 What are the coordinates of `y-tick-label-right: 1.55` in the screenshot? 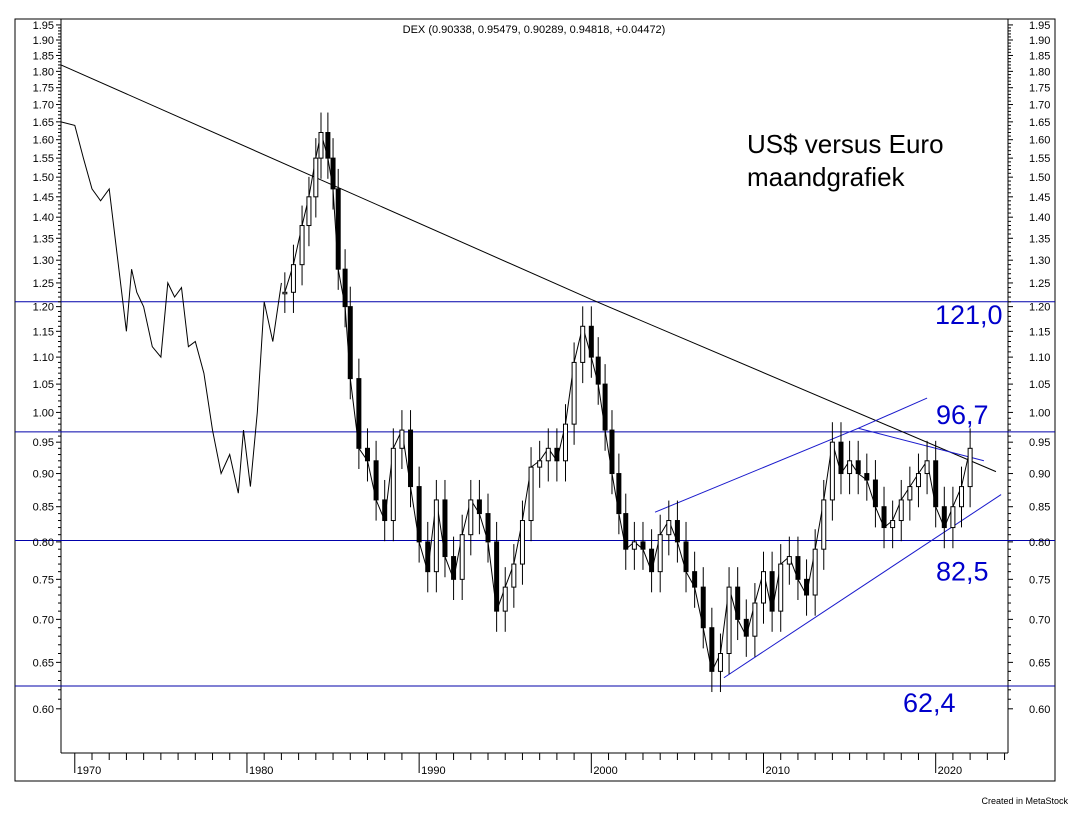 It's located at (1039, 159).